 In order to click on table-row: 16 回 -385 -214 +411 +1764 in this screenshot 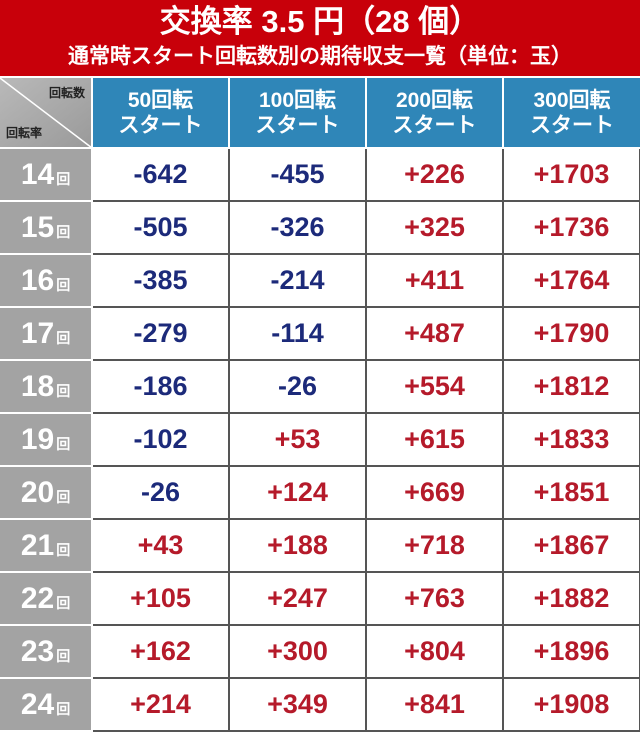, I will do `click(320, 281)`.